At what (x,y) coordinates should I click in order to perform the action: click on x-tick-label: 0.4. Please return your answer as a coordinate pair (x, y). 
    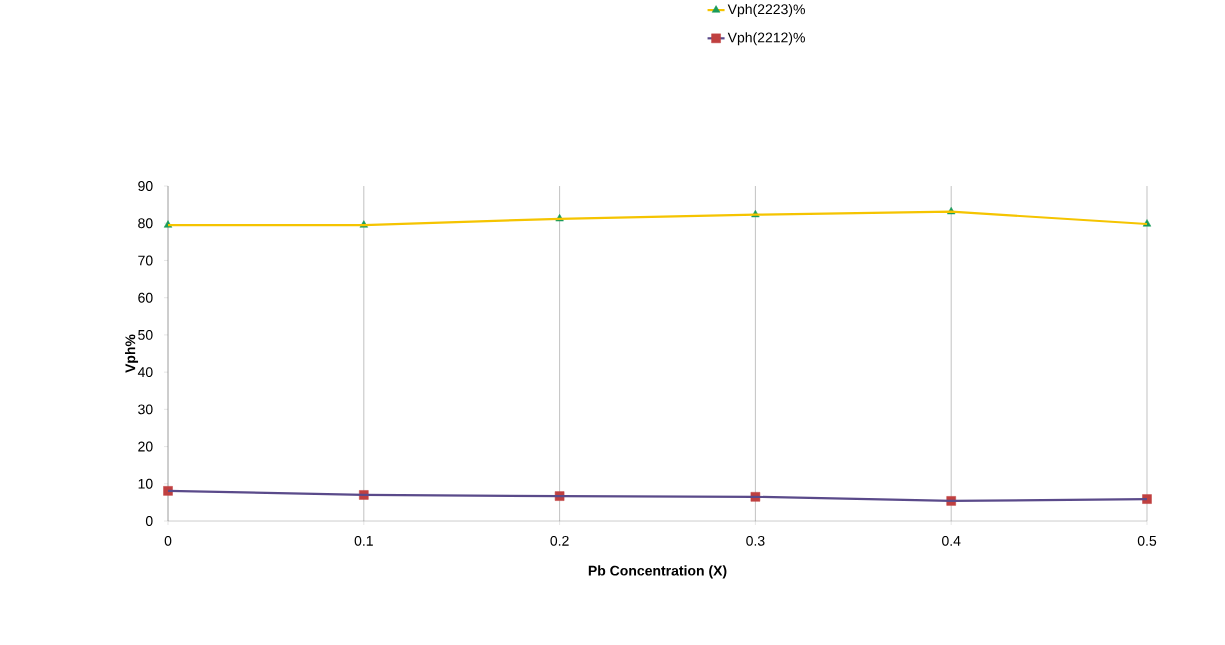
    Looking at the image, I should click on (951, 540).